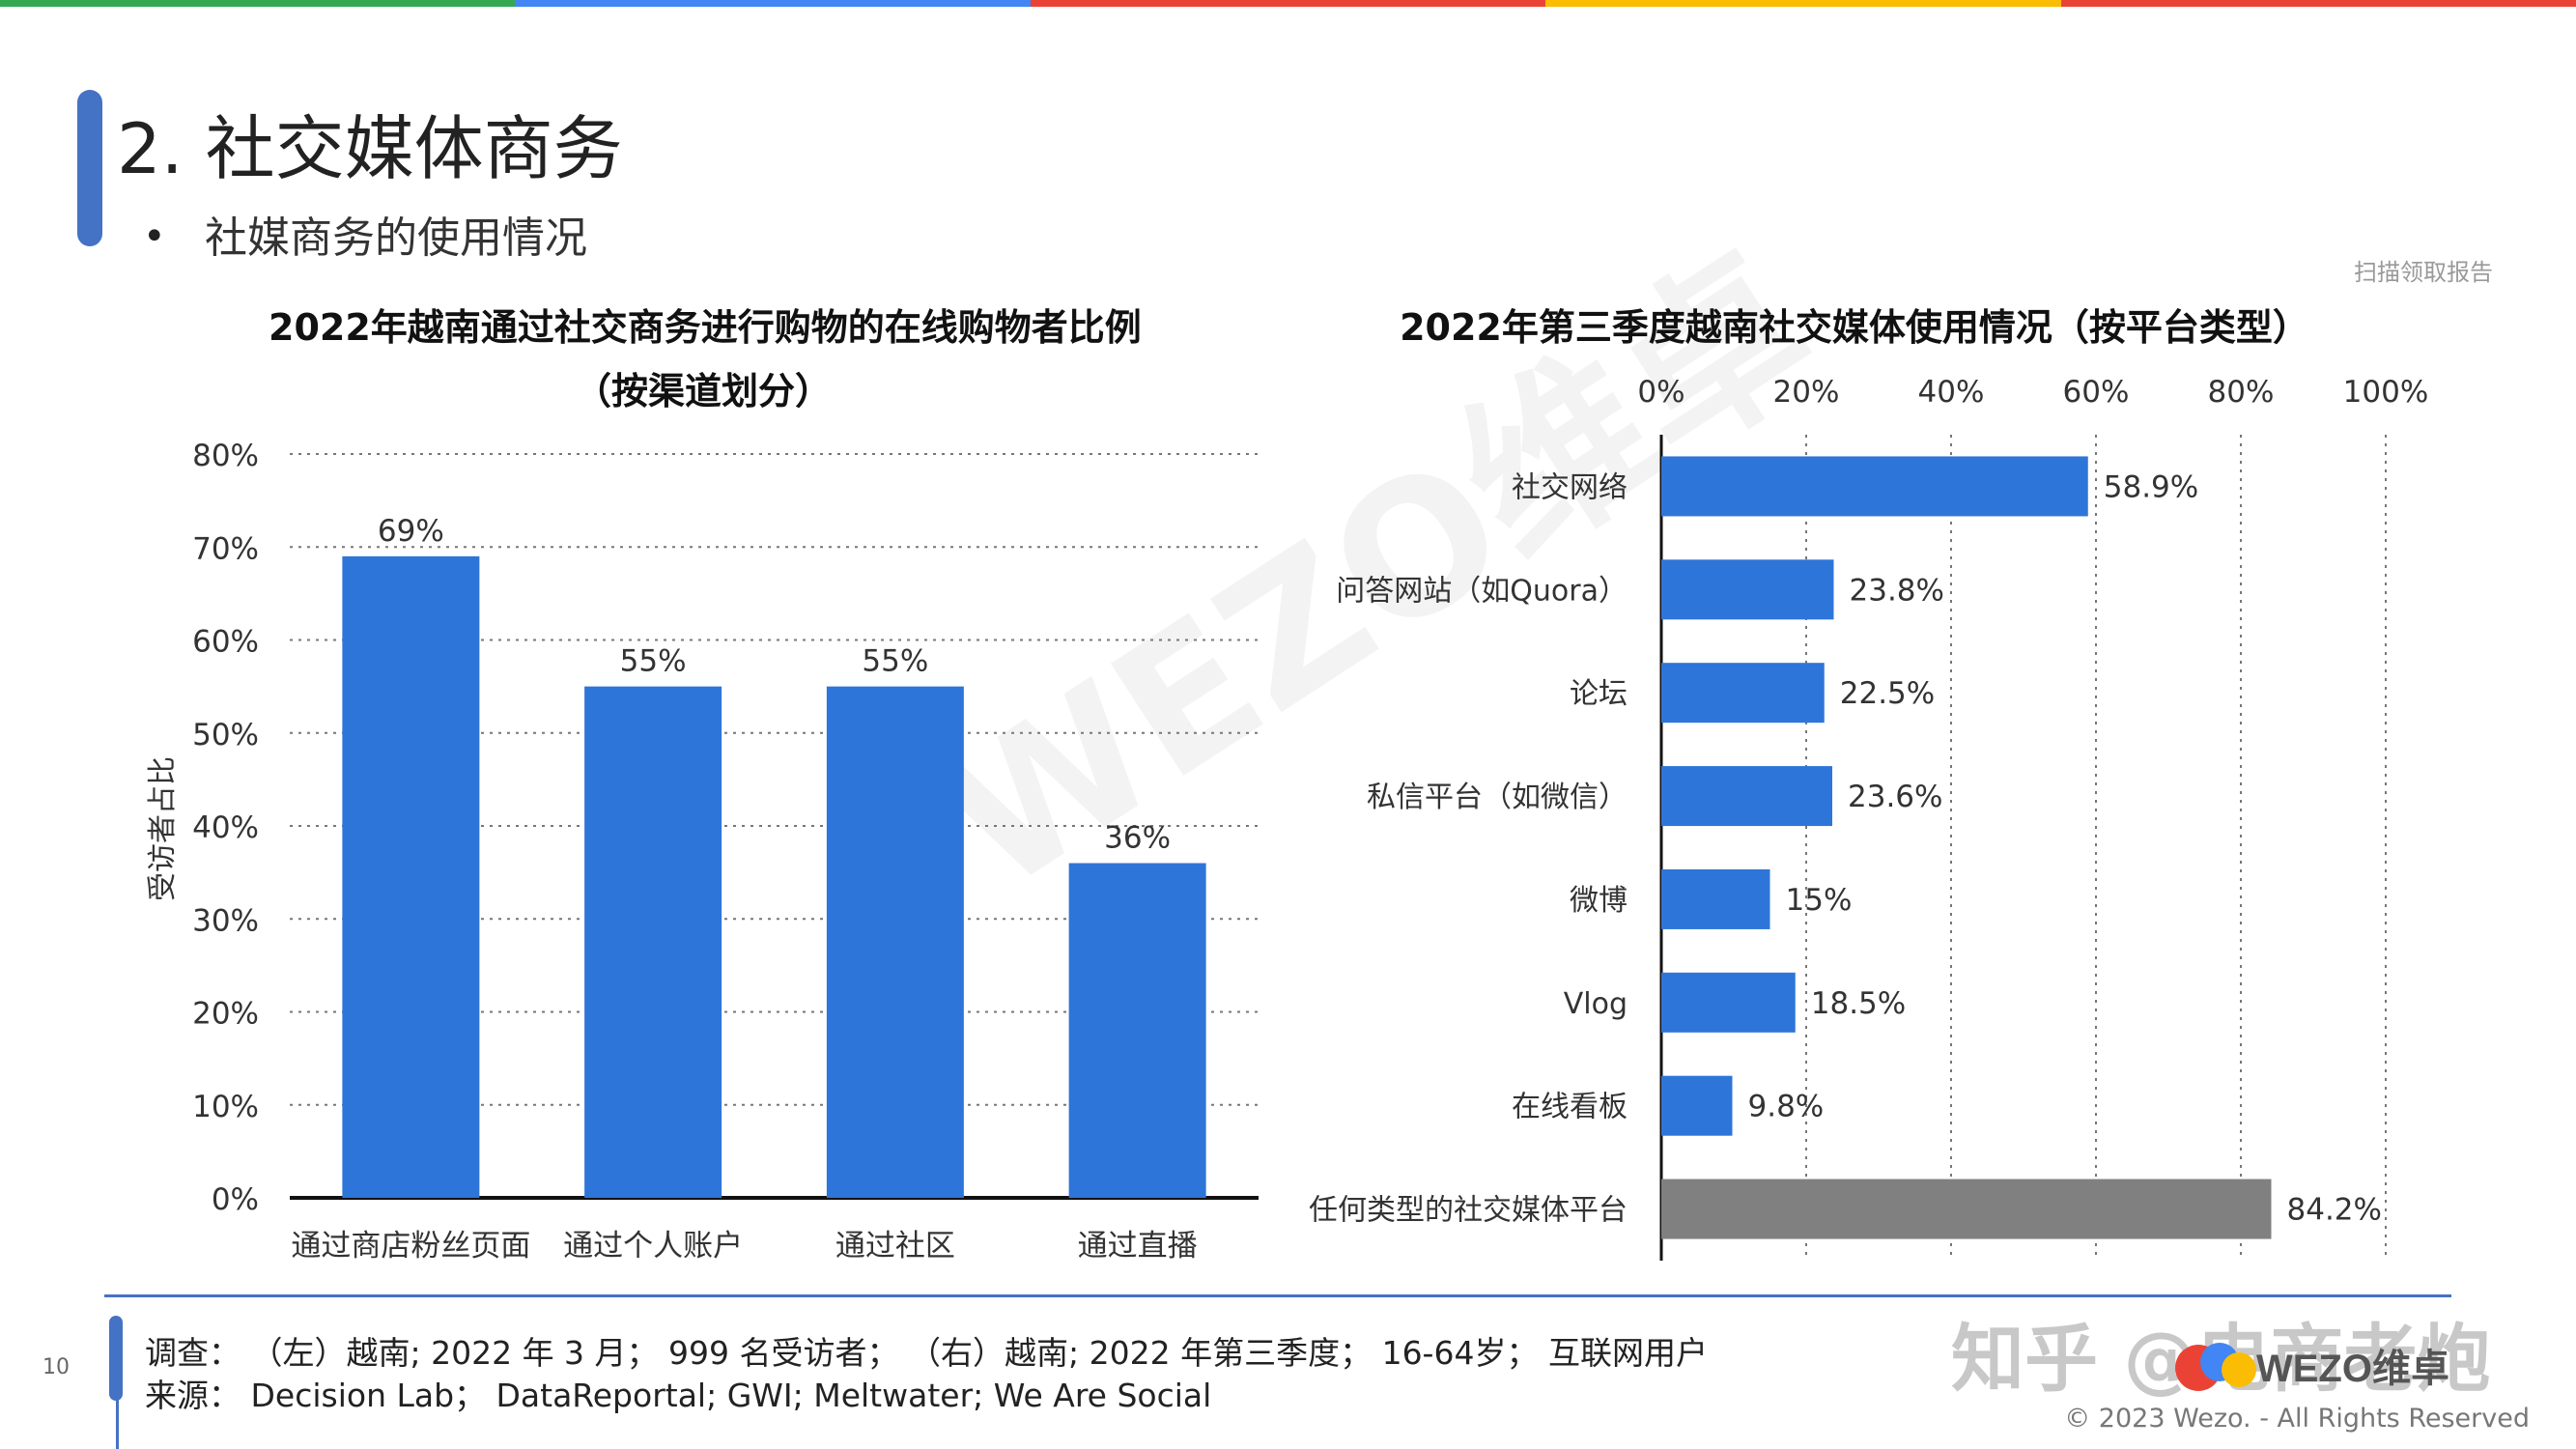 This screenshot has height=1449, width=2576. What do you see at coordinates (1819, 900) in the screenshot?
I see `right-bar-value-label: 15%` at bounding box center [1819, 900].